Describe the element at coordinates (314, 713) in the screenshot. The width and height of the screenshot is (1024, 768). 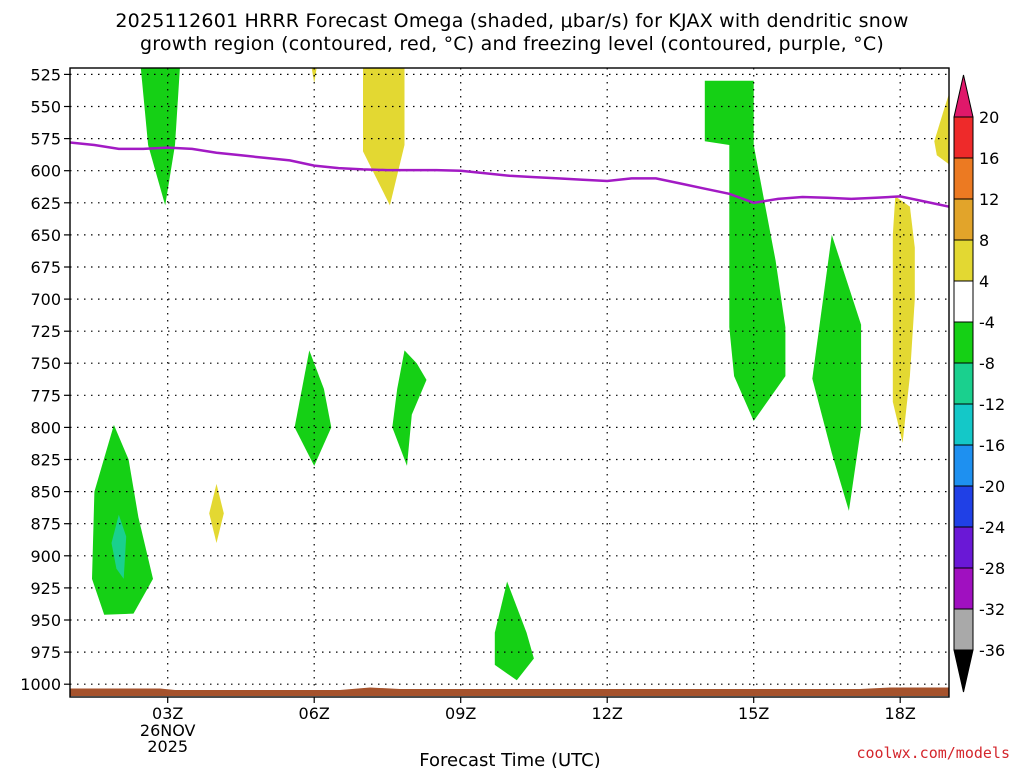
I see `x-tick-label-06Z: 06Z` at that location.